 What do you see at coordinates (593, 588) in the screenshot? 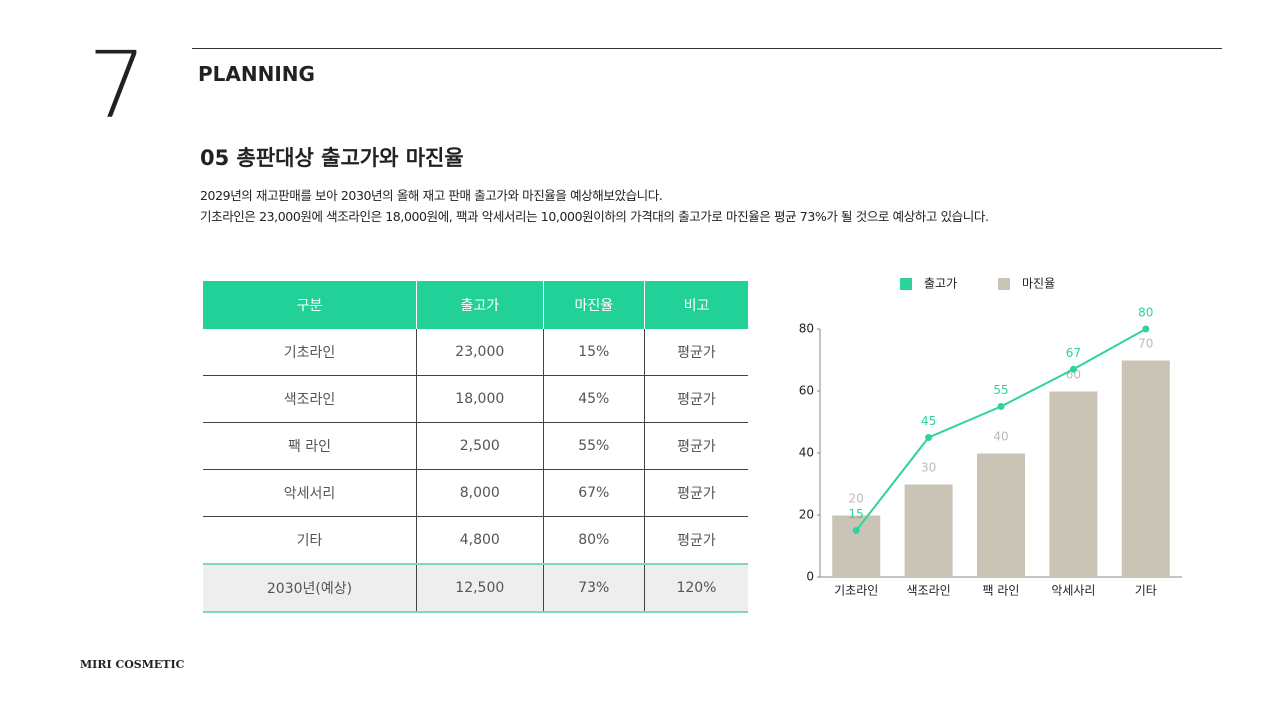
I see `table-cell: 73%` at bounding box center [593, 588].